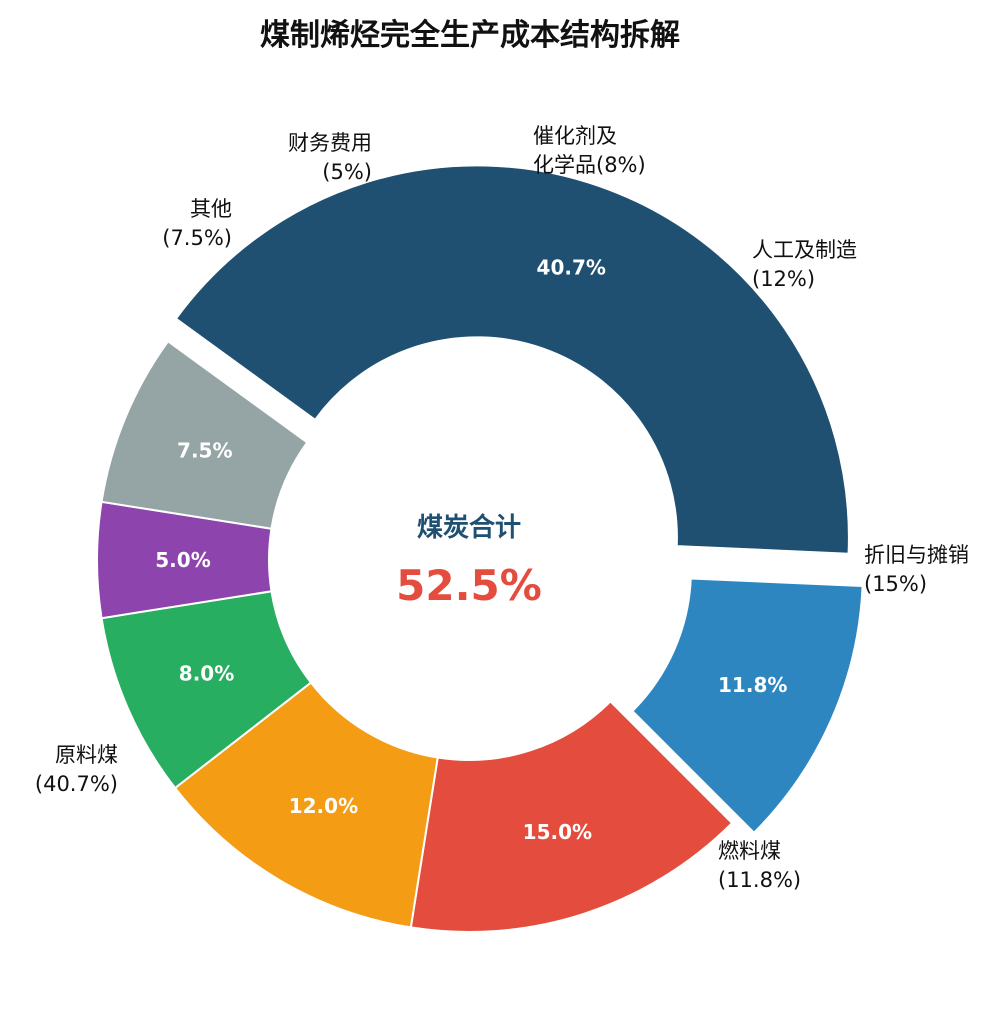  What do you see at coordinates (206, 674) in the screenshot?
I see `slice-pct-label: 8.0%` at bounding box center [206, 674].